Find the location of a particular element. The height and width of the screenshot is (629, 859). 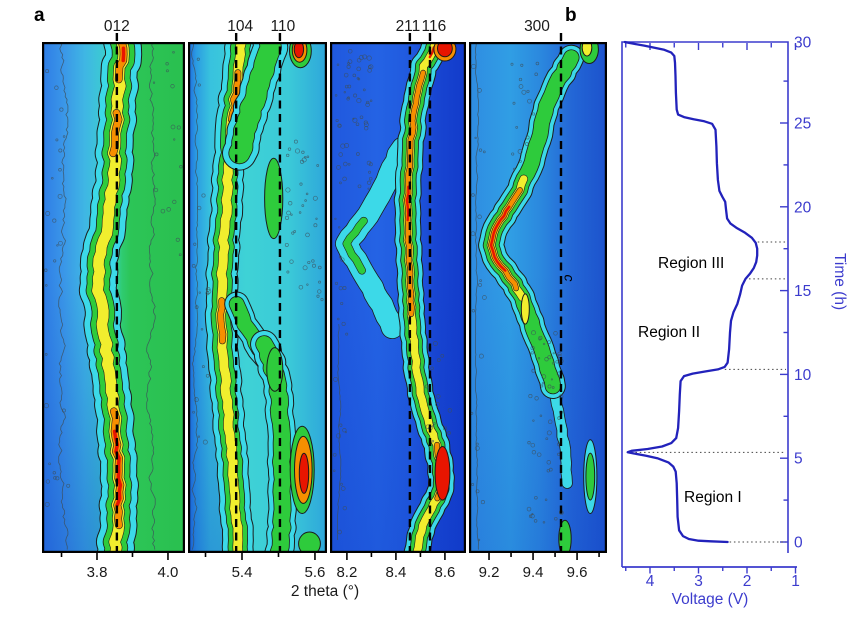

voltage-curve is located at coordinates (691, 292).